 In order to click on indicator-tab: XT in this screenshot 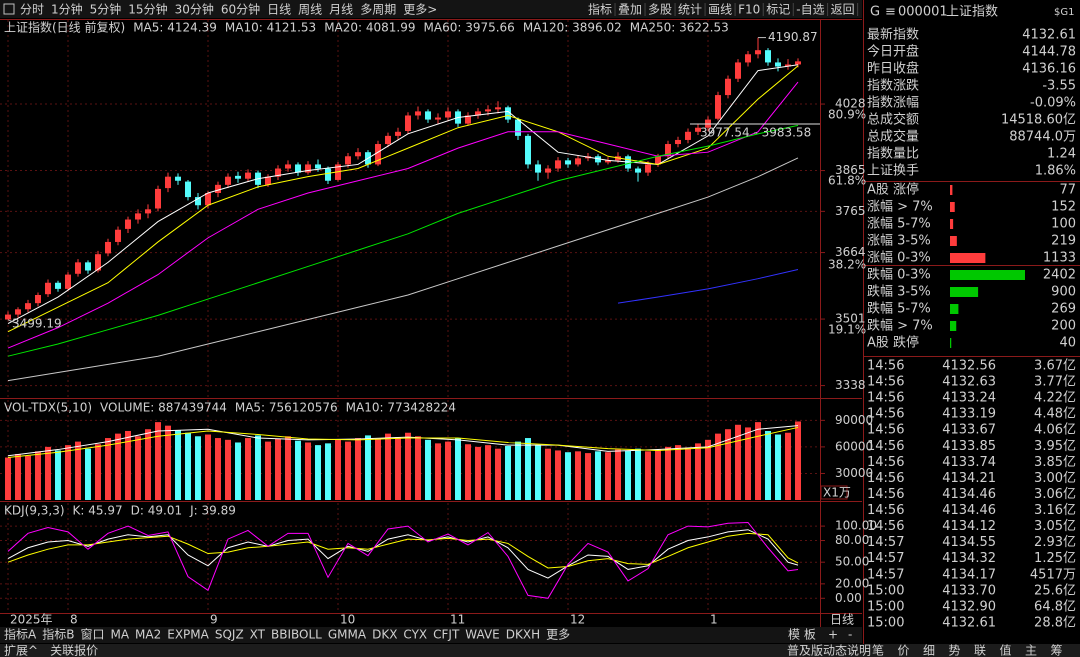, I will do `click(258, 635)`.